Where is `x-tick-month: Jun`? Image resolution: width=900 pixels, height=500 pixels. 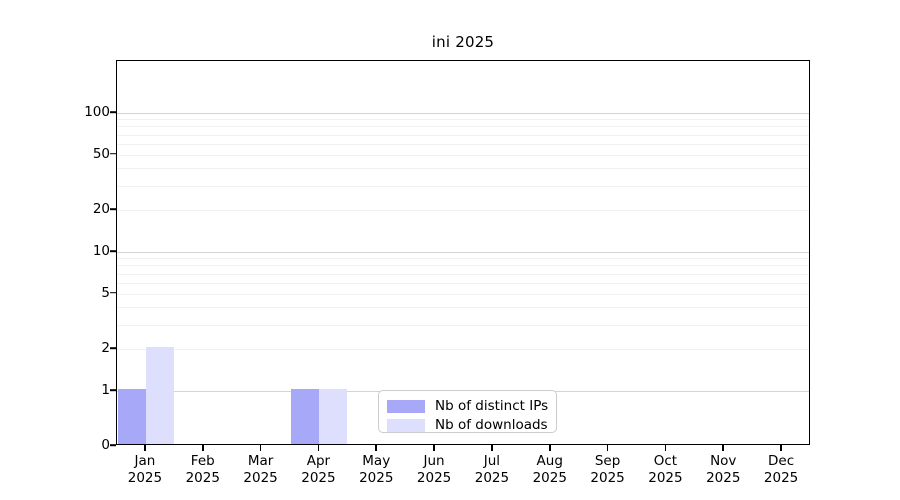 x-tick-month: Jun is located at coordinates (434, 461).